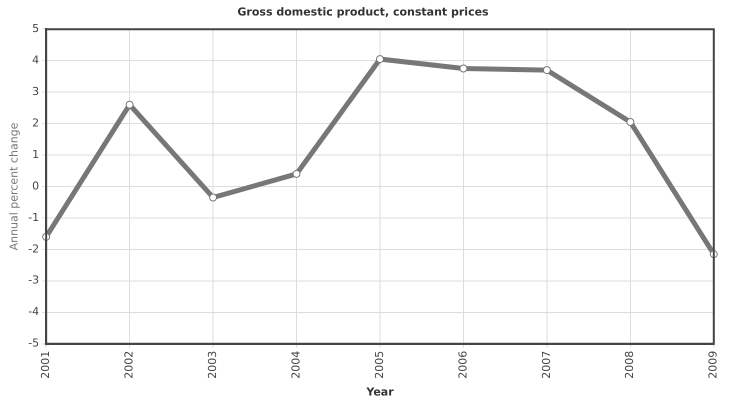  What do you see at coordinates (13, 186) in the screenshot?
I see `y-axis-title: Annual percent change` at bounding box center [13, 186].